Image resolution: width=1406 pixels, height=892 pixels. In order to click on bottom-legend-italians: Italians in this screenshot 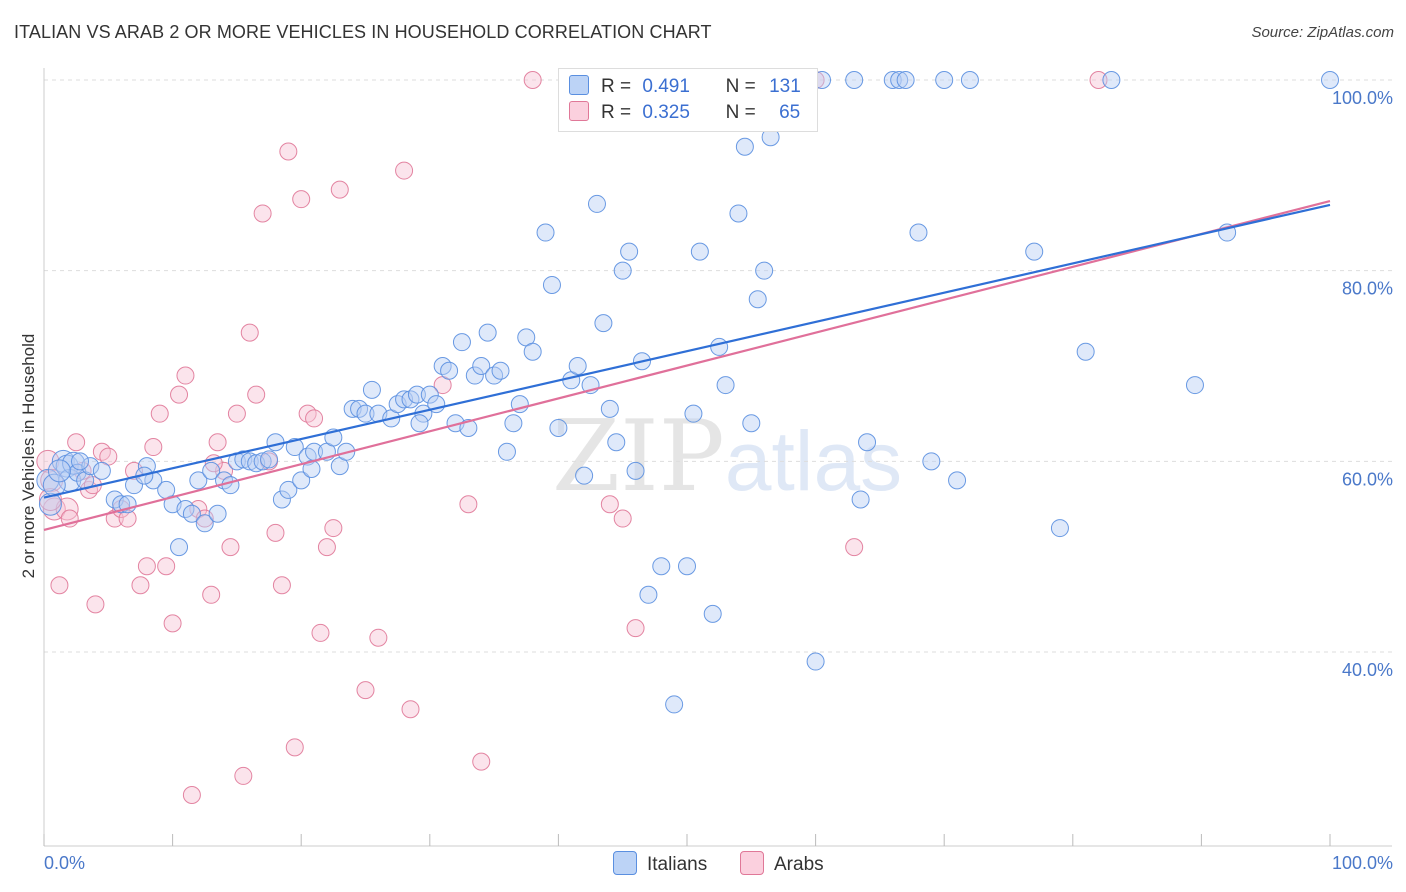, I will do `click(660, 863)`.